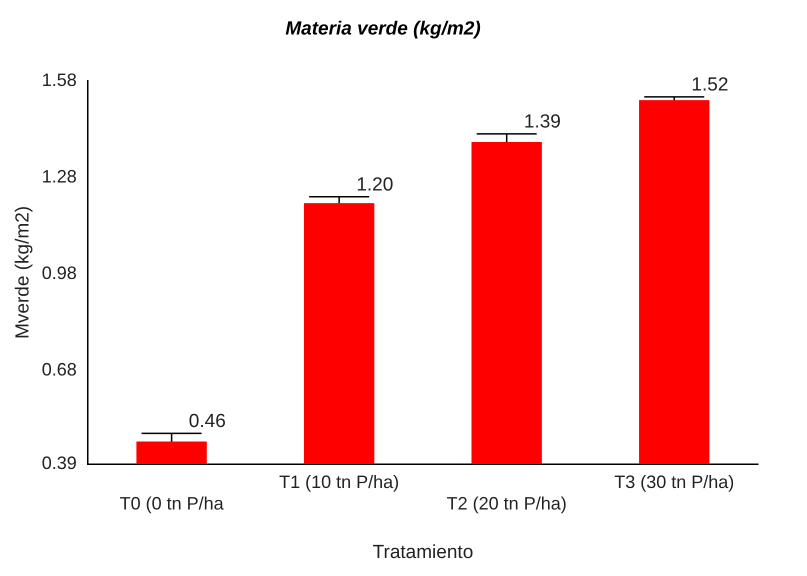 The width and height of the screenshot is (807, 576). Describe the element at coordinates (172, 503) in the screenshot. I see `x-tick-label: T0 (0 tn P/ha` at that location.